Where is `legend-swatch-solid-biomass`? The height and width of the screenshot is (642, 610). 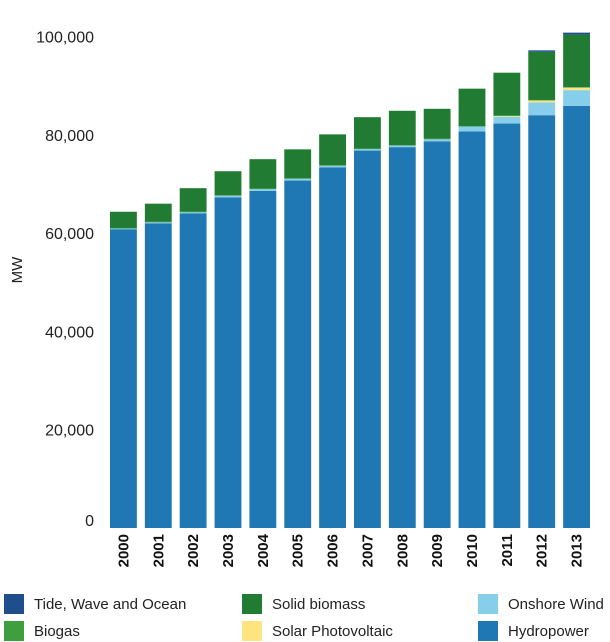 legend-swatch-solid-biomass is located at coordinates (252, 604).